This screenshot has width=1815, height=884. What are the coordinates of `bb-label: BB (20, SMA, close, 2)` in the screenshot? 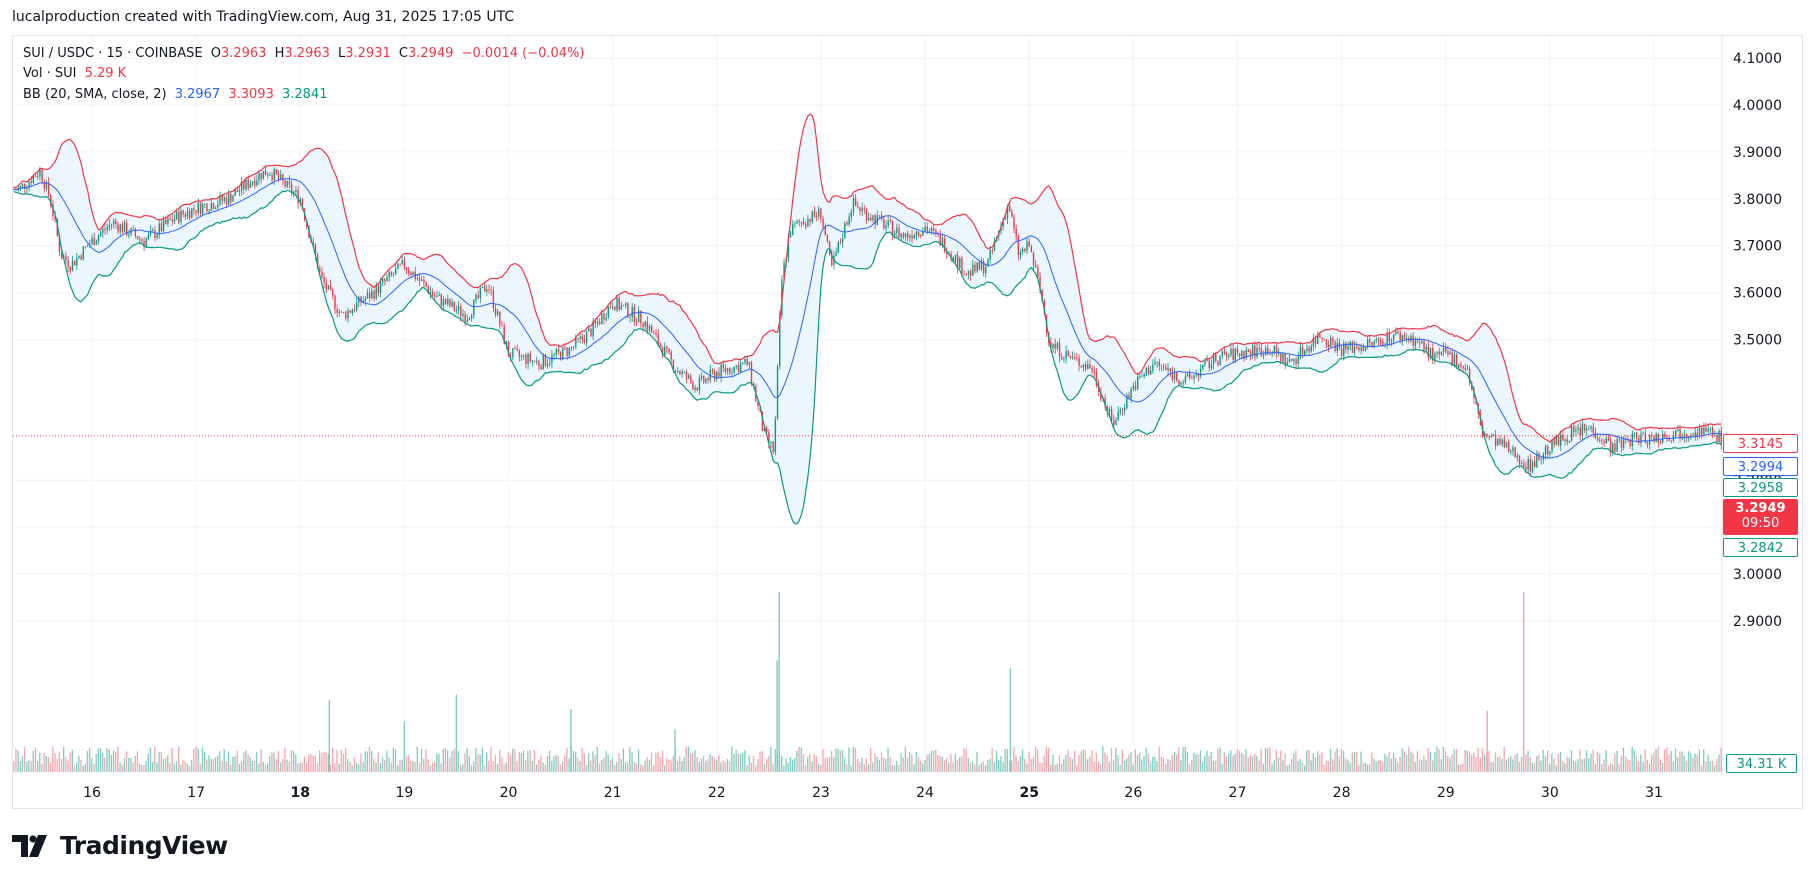 It's located at (95, 94).